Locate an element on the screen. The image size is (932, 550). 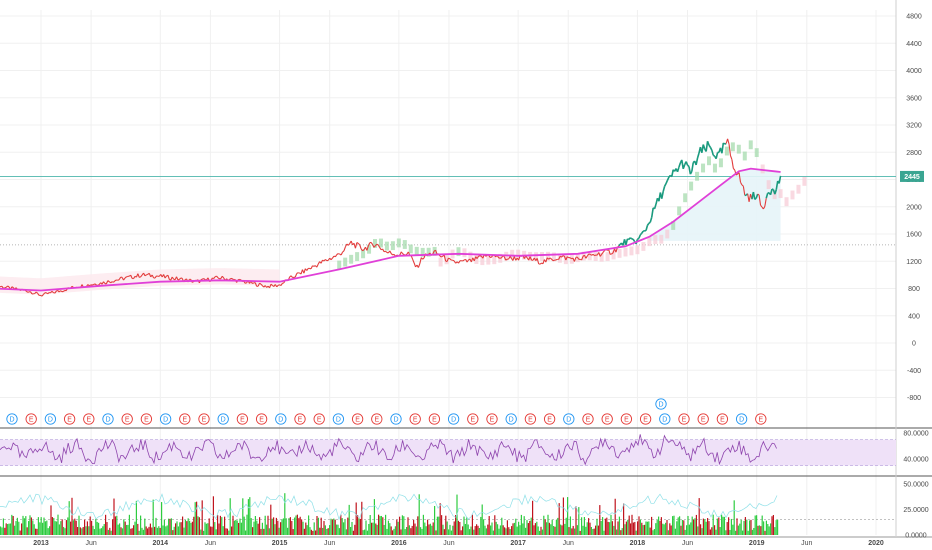
time-tick-label: 2020 is located at coordinates (876, 543).